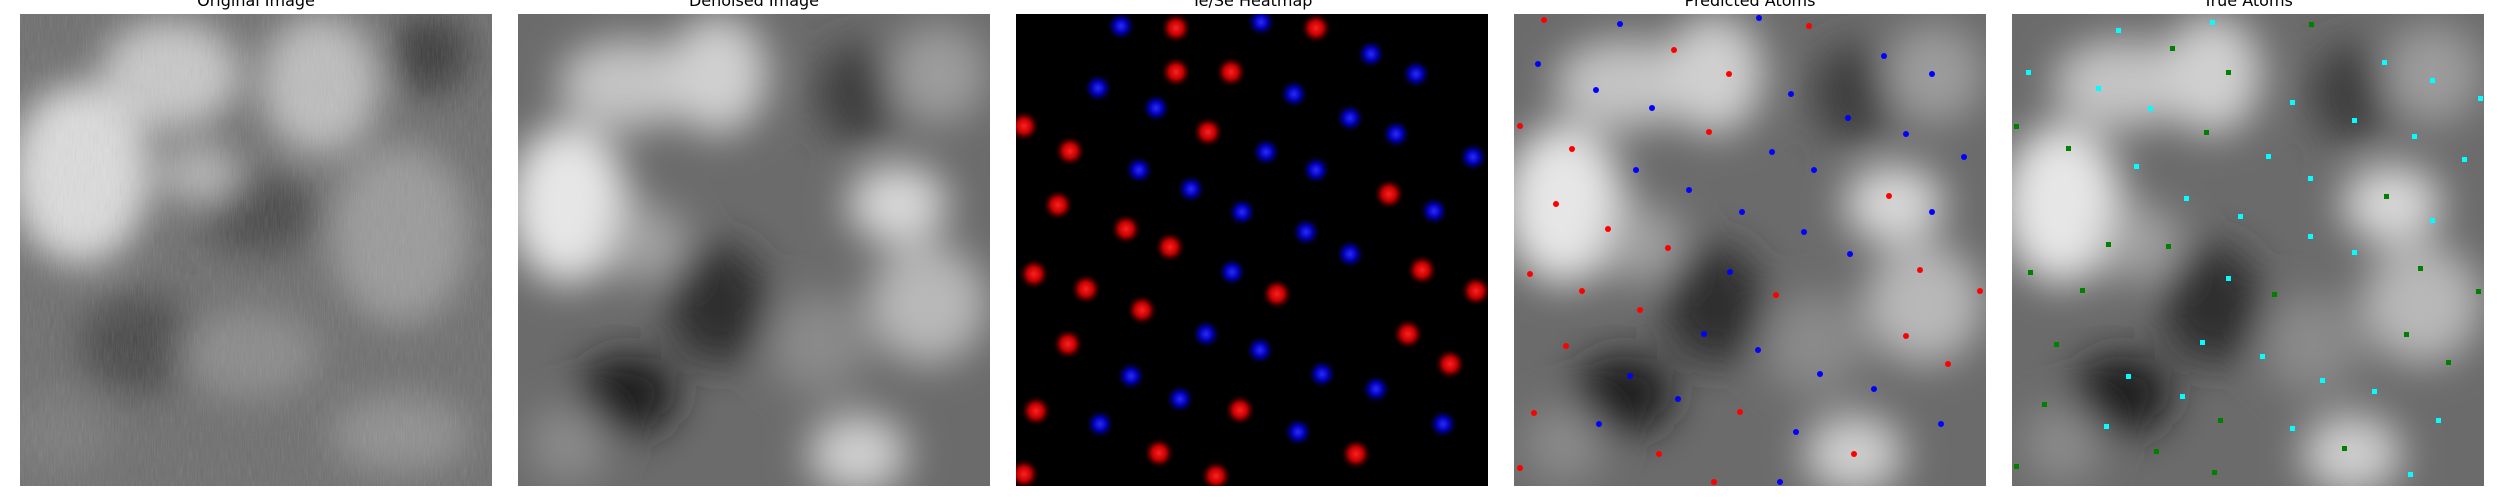  I want to click on panel-title: Te/Se Heatmap, so click(1252, 5).